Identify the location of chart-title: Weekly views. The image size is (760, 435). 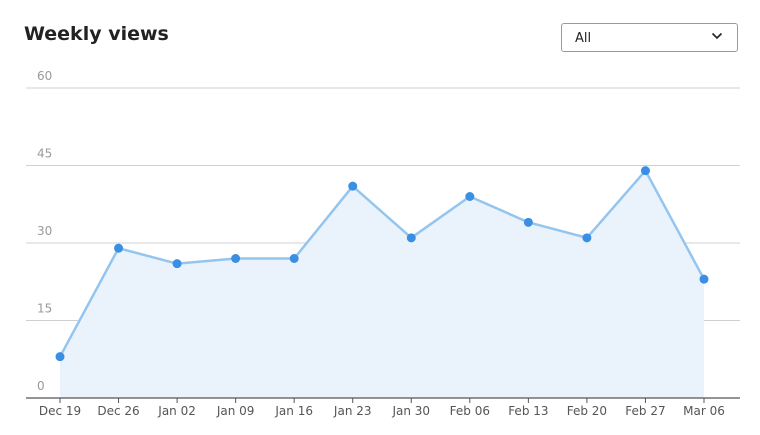
(96, 34).